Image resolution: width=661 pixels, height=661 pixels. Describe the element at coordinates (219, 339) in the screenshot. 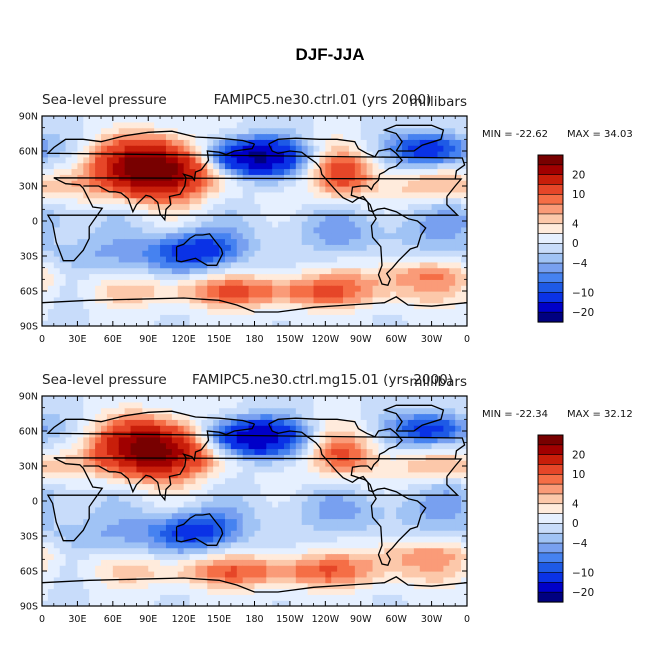

I see `lon-tick-label: 150E` at that location.